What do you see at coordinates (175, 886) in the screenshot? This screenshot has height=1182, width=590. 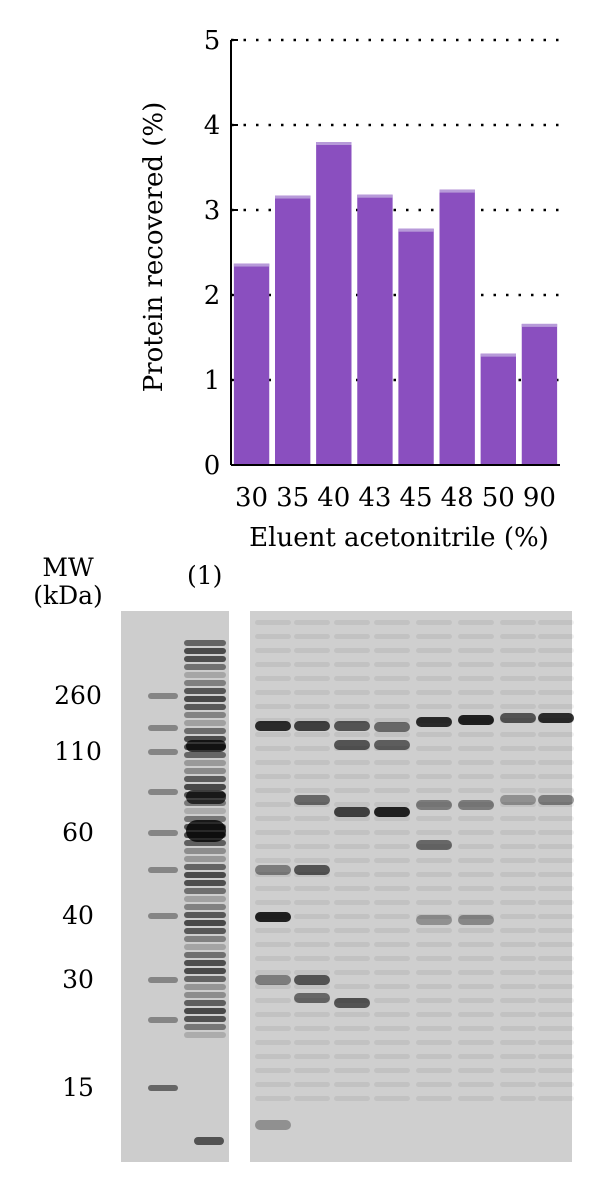 I see `gel-panel-left` at bounding box center [175, 886].